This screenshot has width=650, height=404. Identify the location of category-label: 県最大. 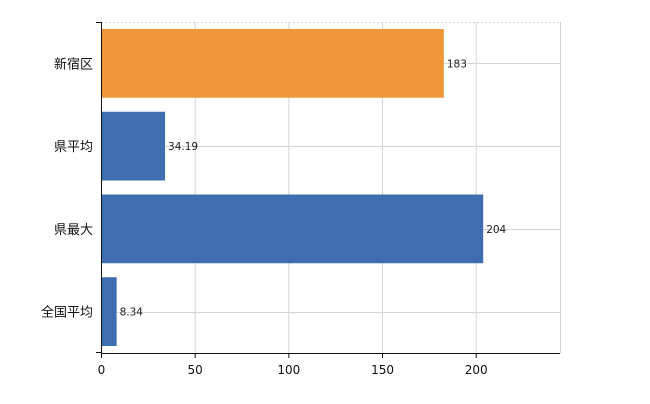
(73, 230).